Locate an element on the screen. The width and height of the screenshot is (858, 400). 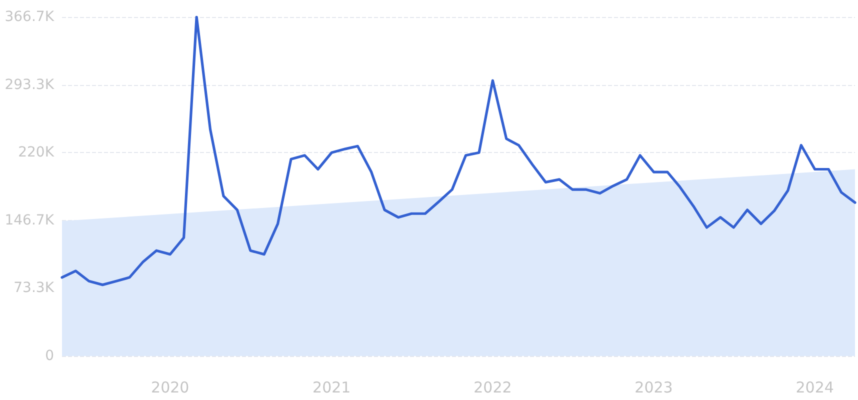
x-tick-label: 2024 is located at coordinates (815, 387).